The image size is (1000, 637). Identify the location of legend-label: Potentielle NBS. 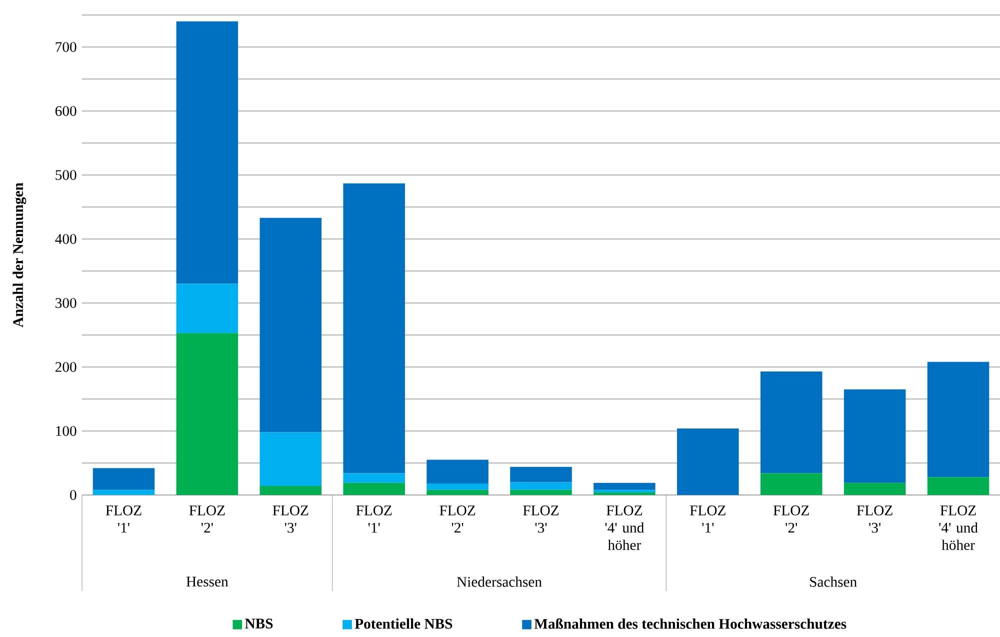
(403, 623).